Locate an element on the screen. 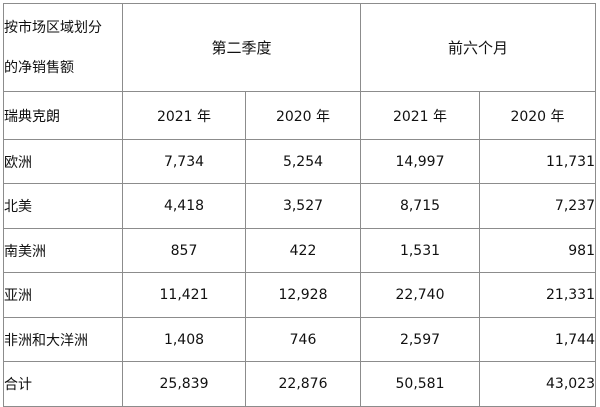  total-row: 合计 25,839 22,876 50,581 43,023 is located at coordinates (299, 384).